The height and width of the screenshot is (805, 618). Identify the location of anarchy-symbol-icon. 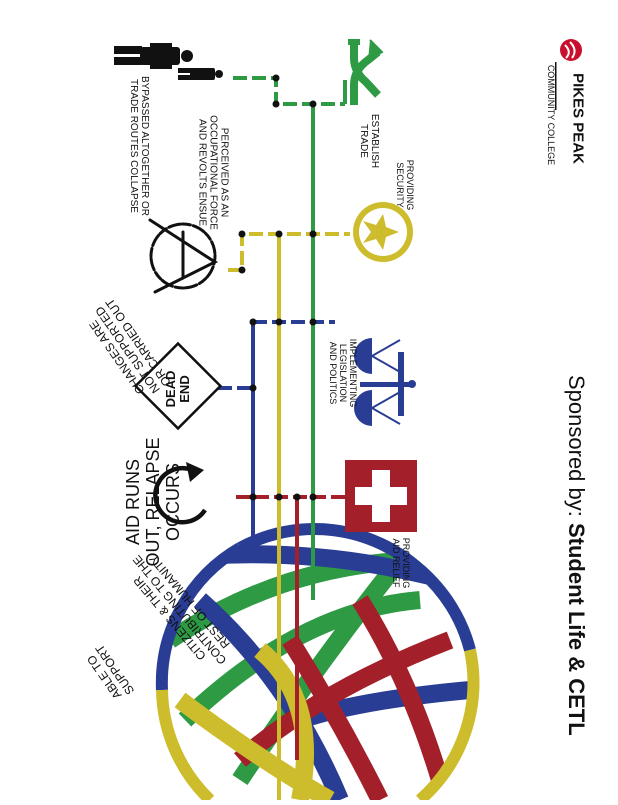
(183, 256).